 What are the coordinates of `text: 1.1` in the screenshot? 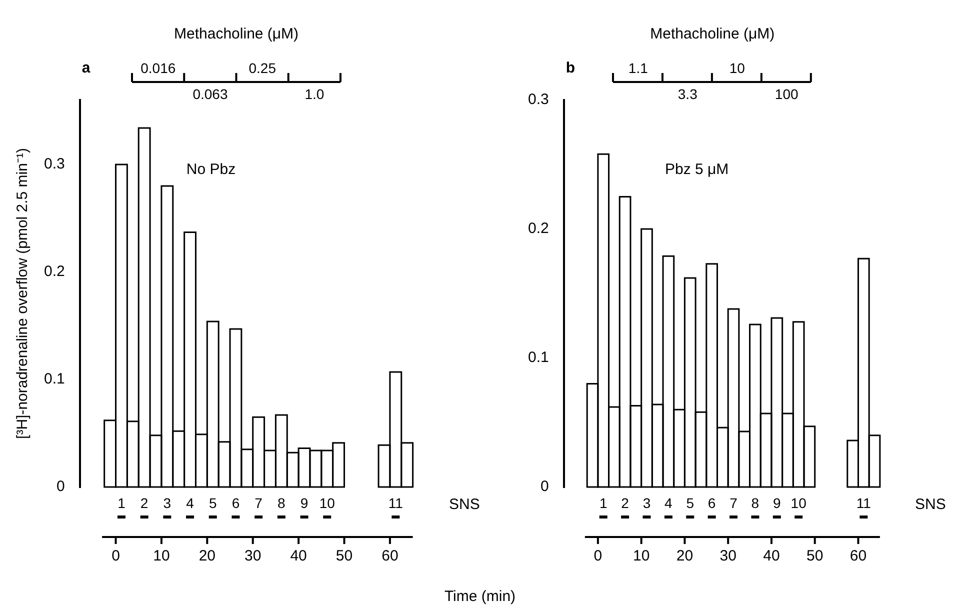 It's located at (638, 68).